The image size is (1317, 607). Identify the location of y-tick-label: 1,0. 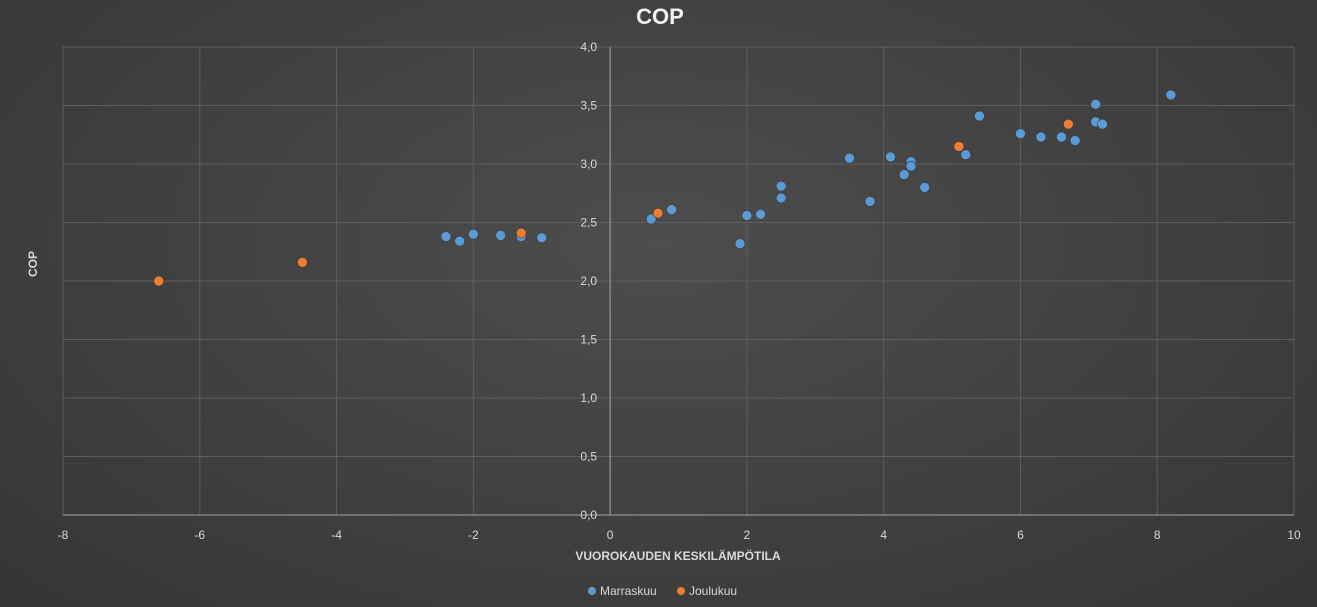
(588, 398).